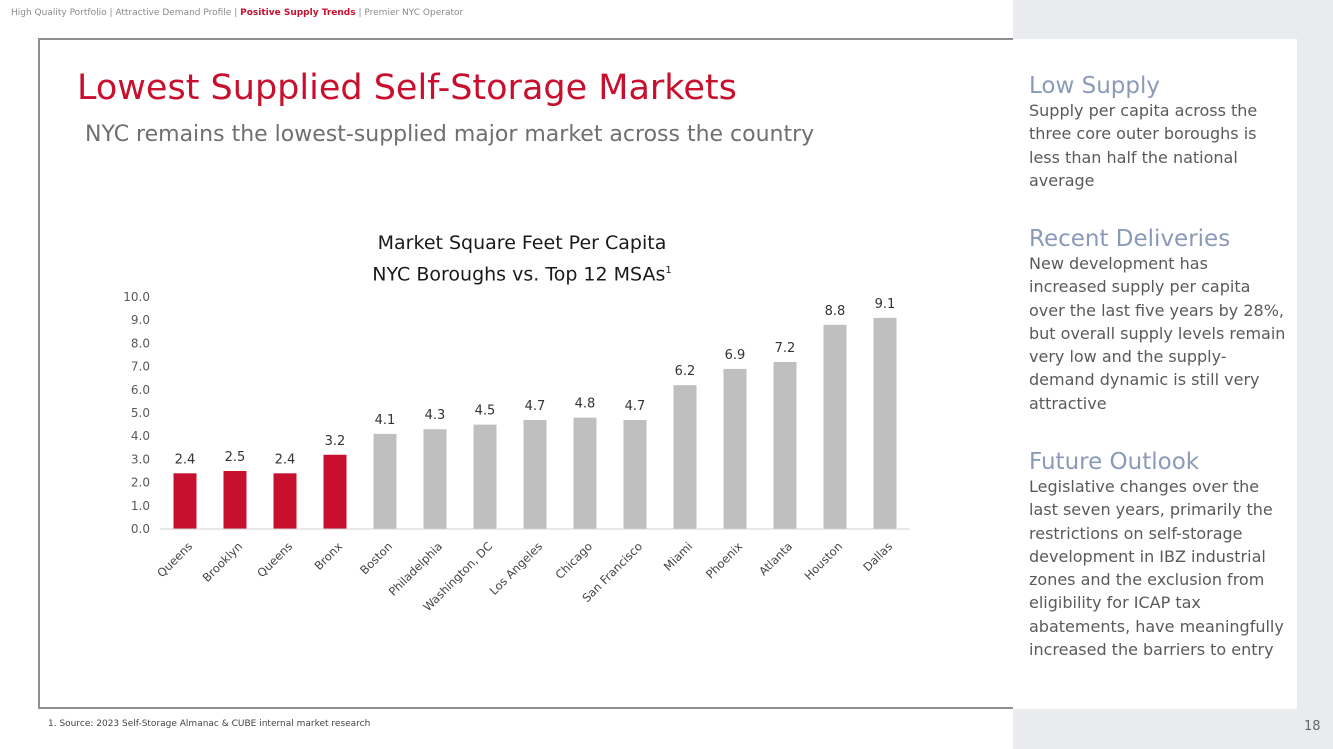 The image size is (1333, 749). I want to click on data-label: 3.2, so click(335, 441).